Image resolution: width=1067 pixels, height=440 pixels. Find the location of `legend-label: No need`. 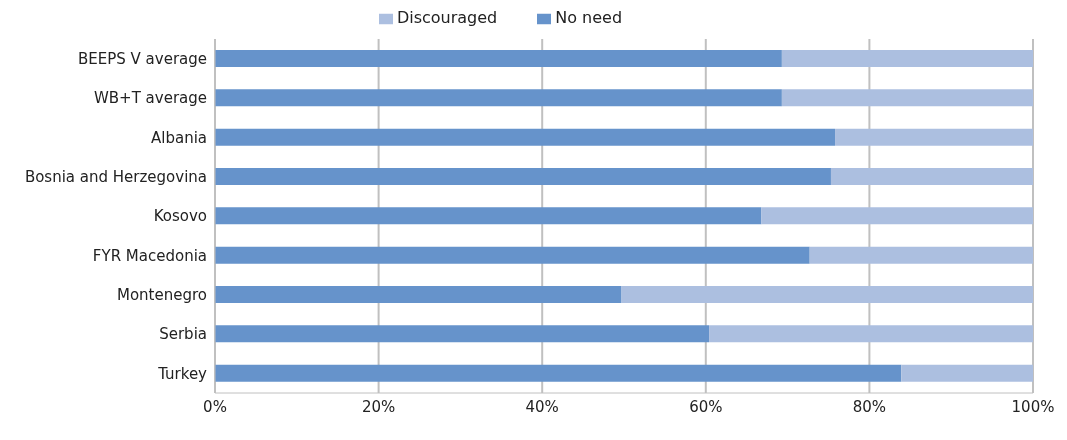

legend-label: No need is located at coordinates (589, 17).